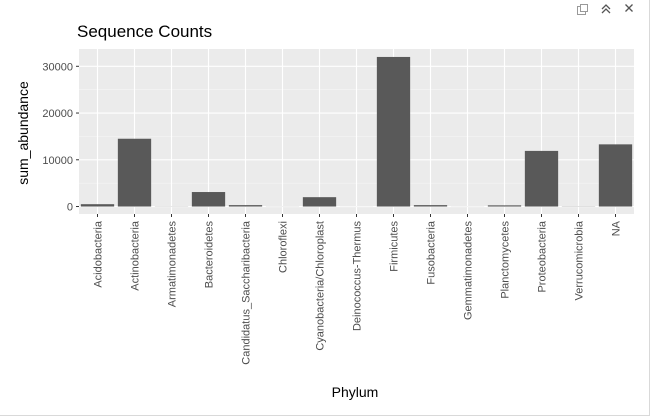 This screenshot has height=420, width=652. What do you see at coordinates (99, 254) in the screenshot?
I see `x-tick-label: Acidobacteria` at bounding box center [99, 254].